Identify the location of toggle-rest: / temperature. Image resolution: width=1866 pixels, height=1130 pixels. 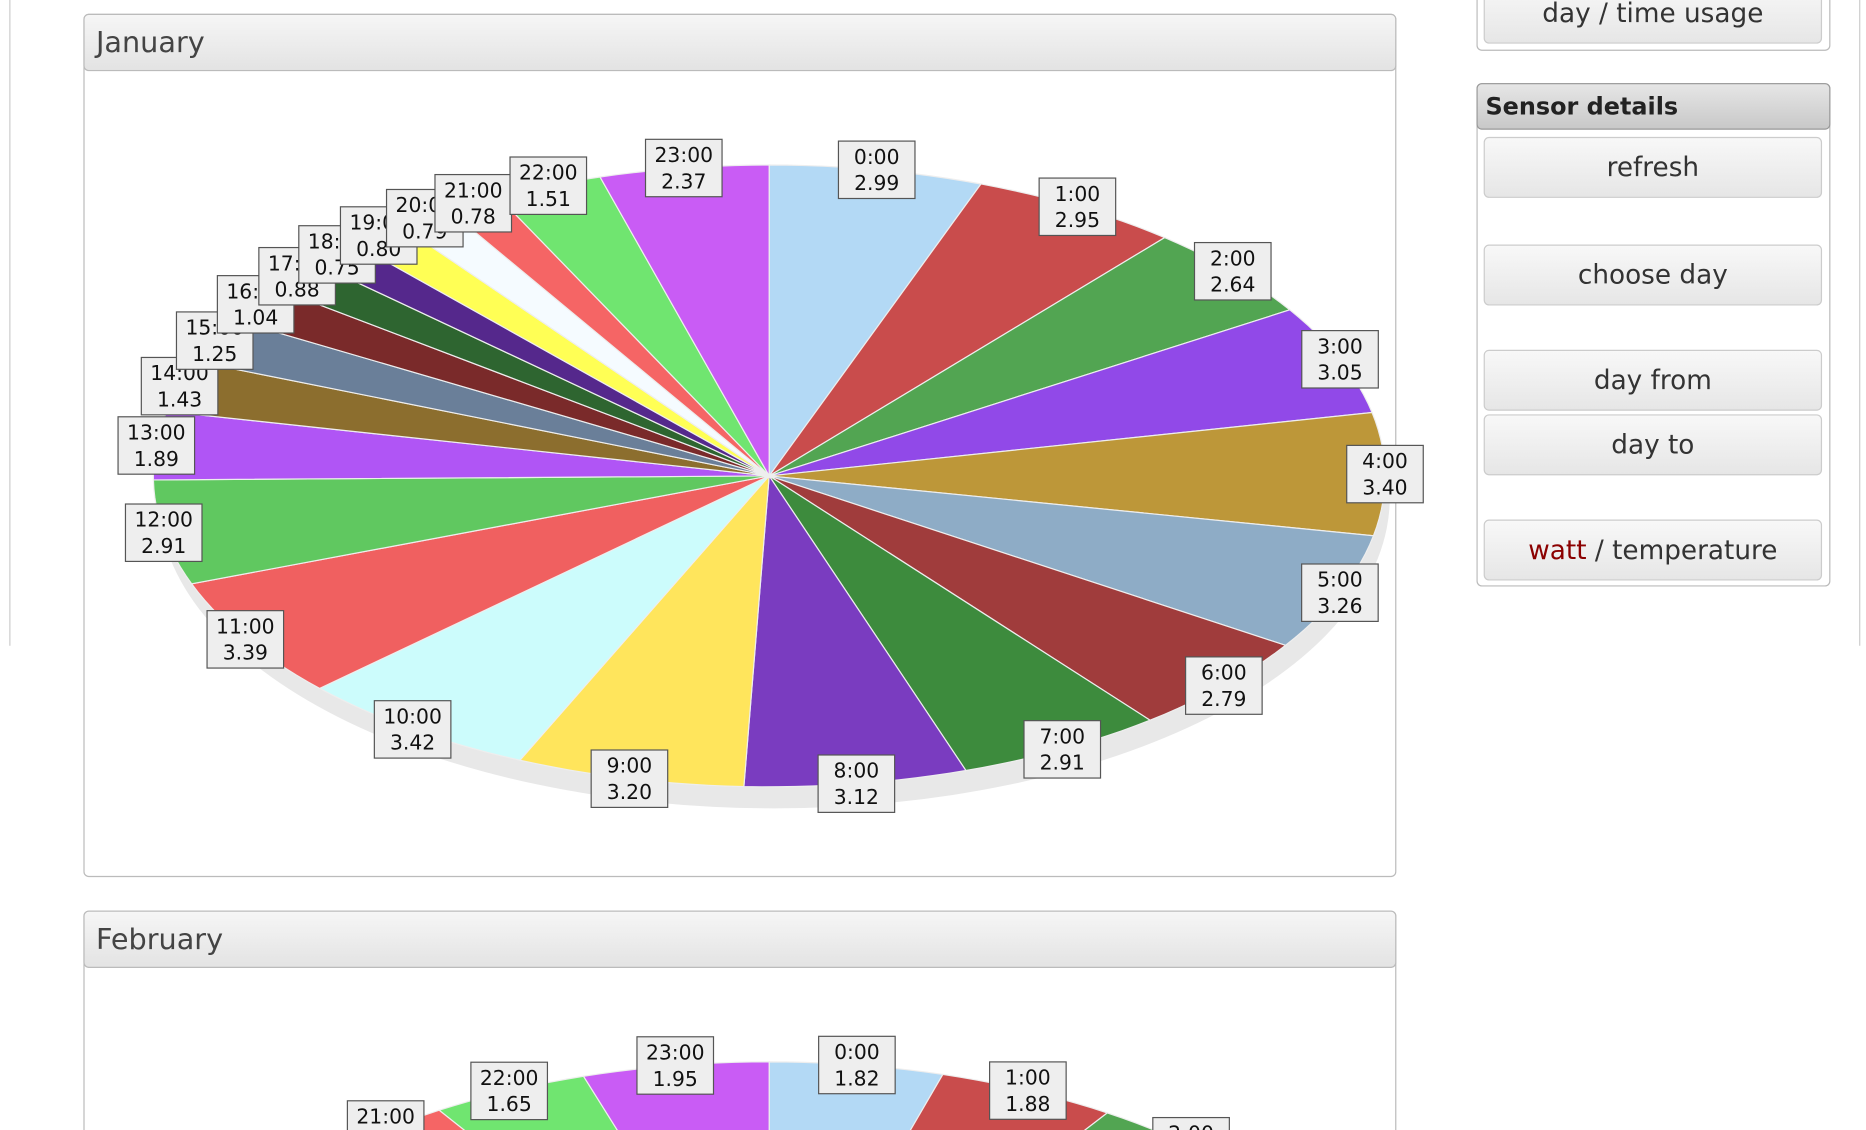
(1682, 551).